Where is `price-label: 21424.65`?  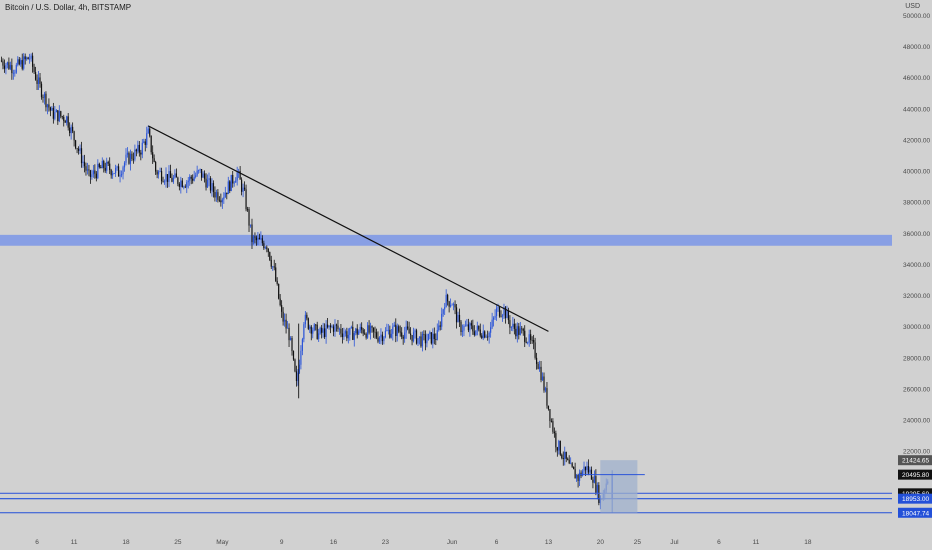
price-label: 21424.65 is located at coordinates (915, 461).